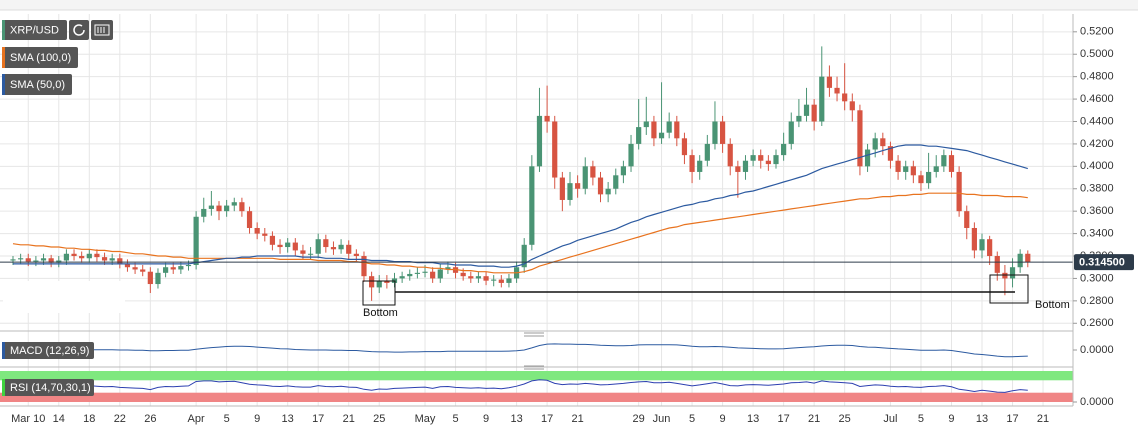  Describe the element at coordinates (1097, 189) in the screenshot. I see `y-tick-label: 0.3800` at that location.